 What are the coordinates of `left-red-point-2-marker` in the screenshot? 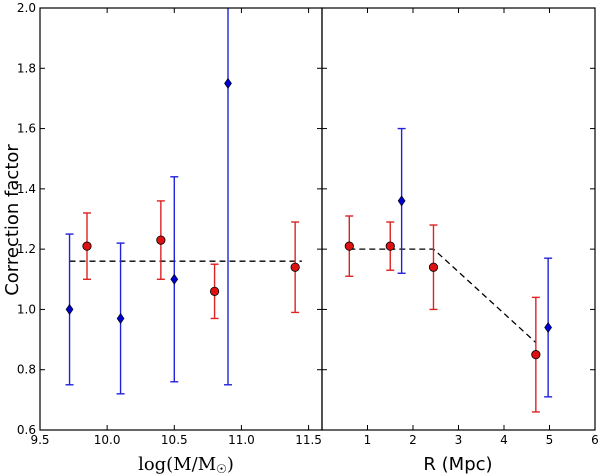 It's located at (161, 240).